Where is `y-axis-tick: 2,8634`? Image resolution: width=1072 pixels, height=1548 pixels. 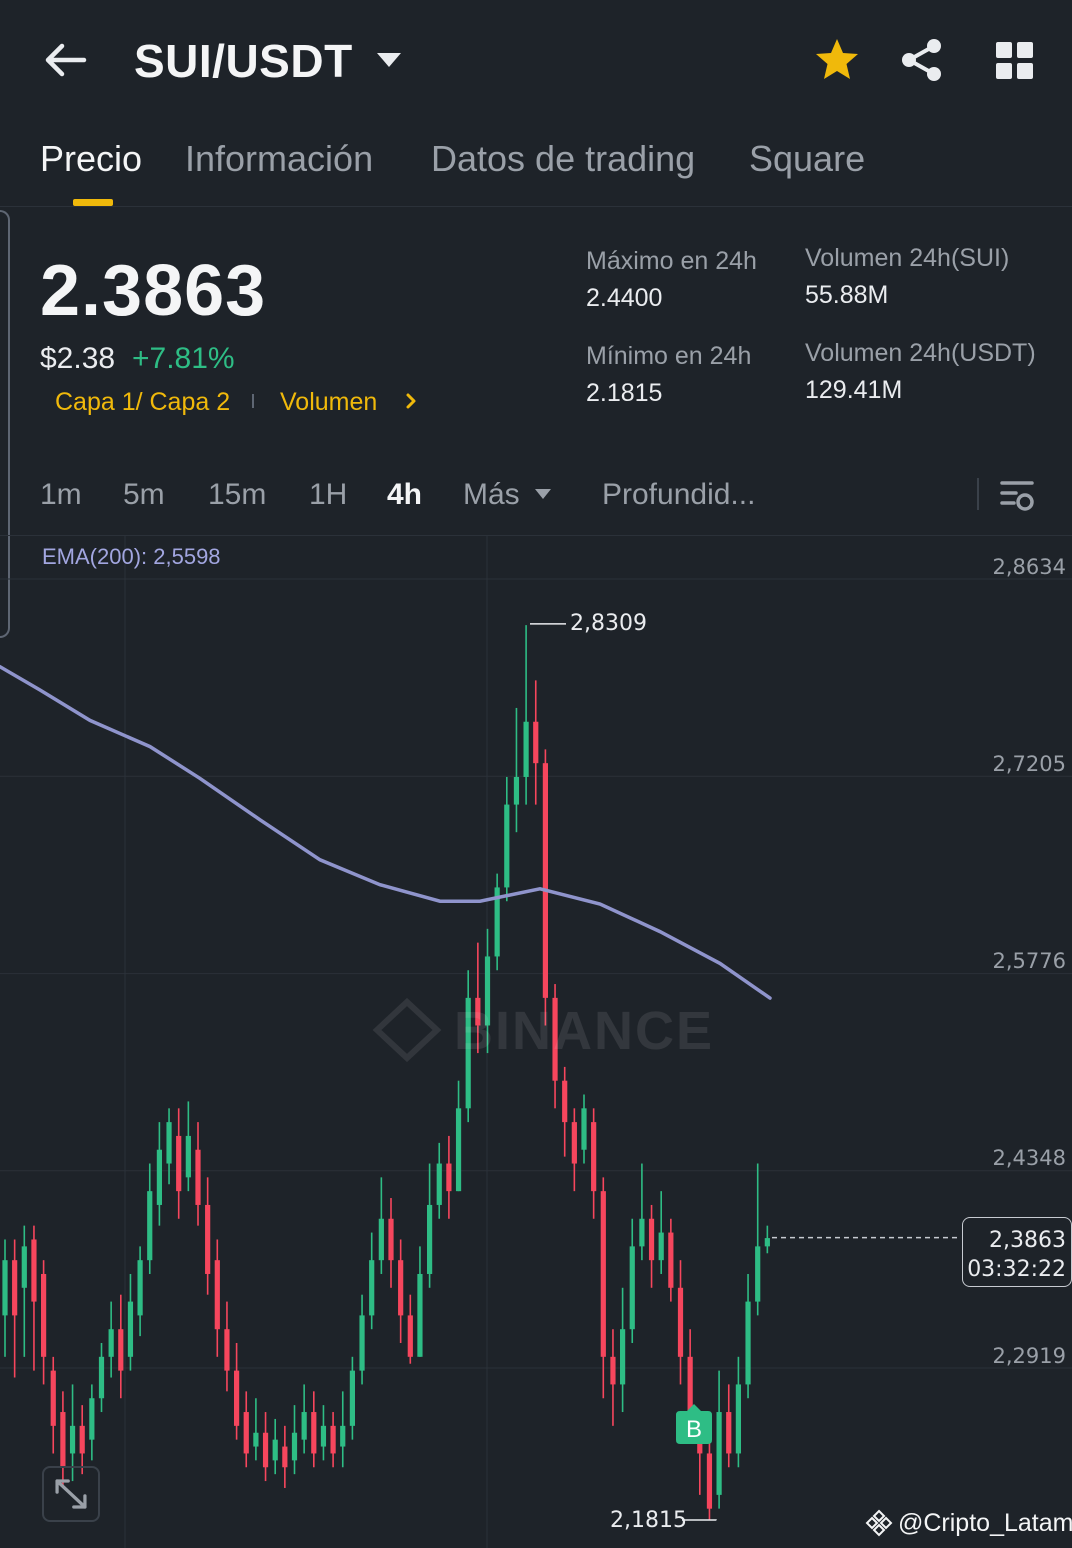 y-axis-tick: 2,8634 is located at coordinates (1029, 567).